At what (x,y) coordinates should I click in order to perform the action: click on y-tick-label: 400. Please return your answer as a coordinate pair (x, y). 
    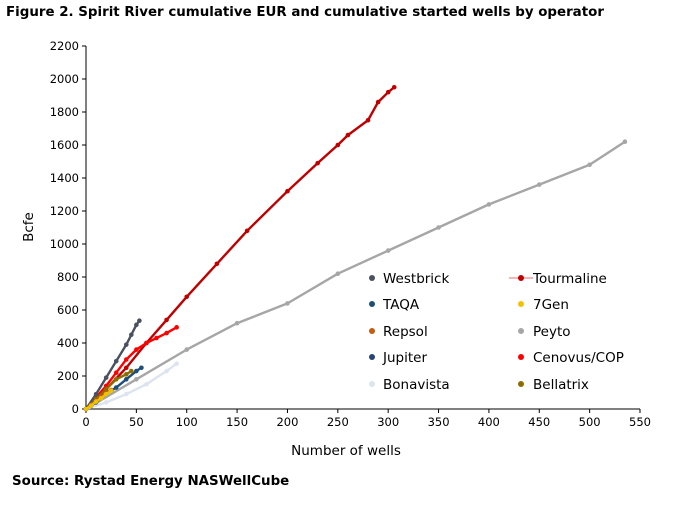
    Looking at the image, I should click on (68, 343).